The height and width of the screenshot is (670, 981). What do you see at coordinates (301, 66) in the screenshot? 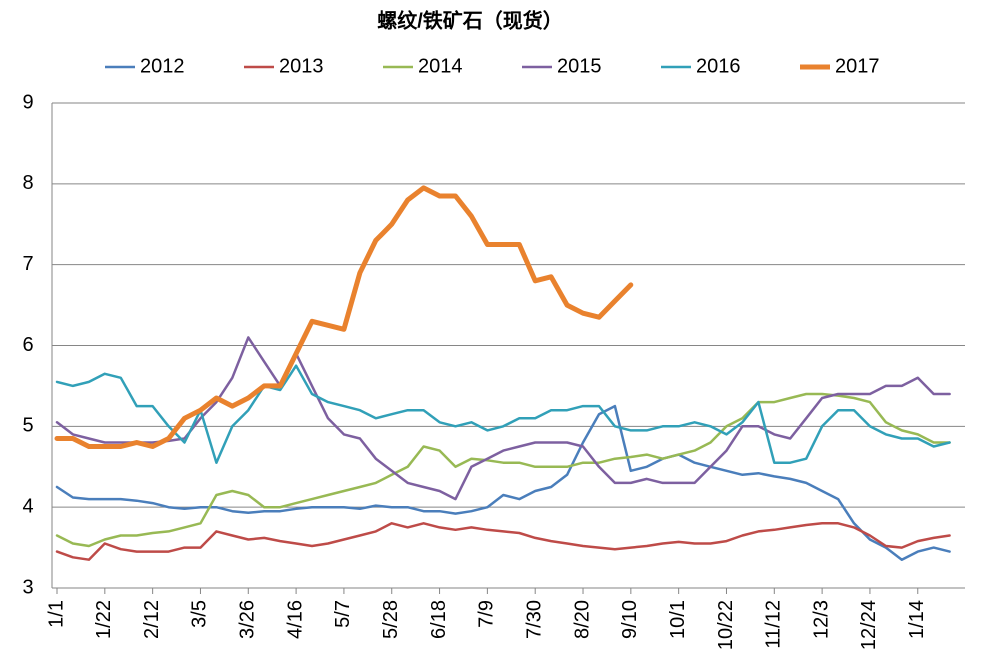
I see `legend-label: 2013` at bounding box center [301, 66].